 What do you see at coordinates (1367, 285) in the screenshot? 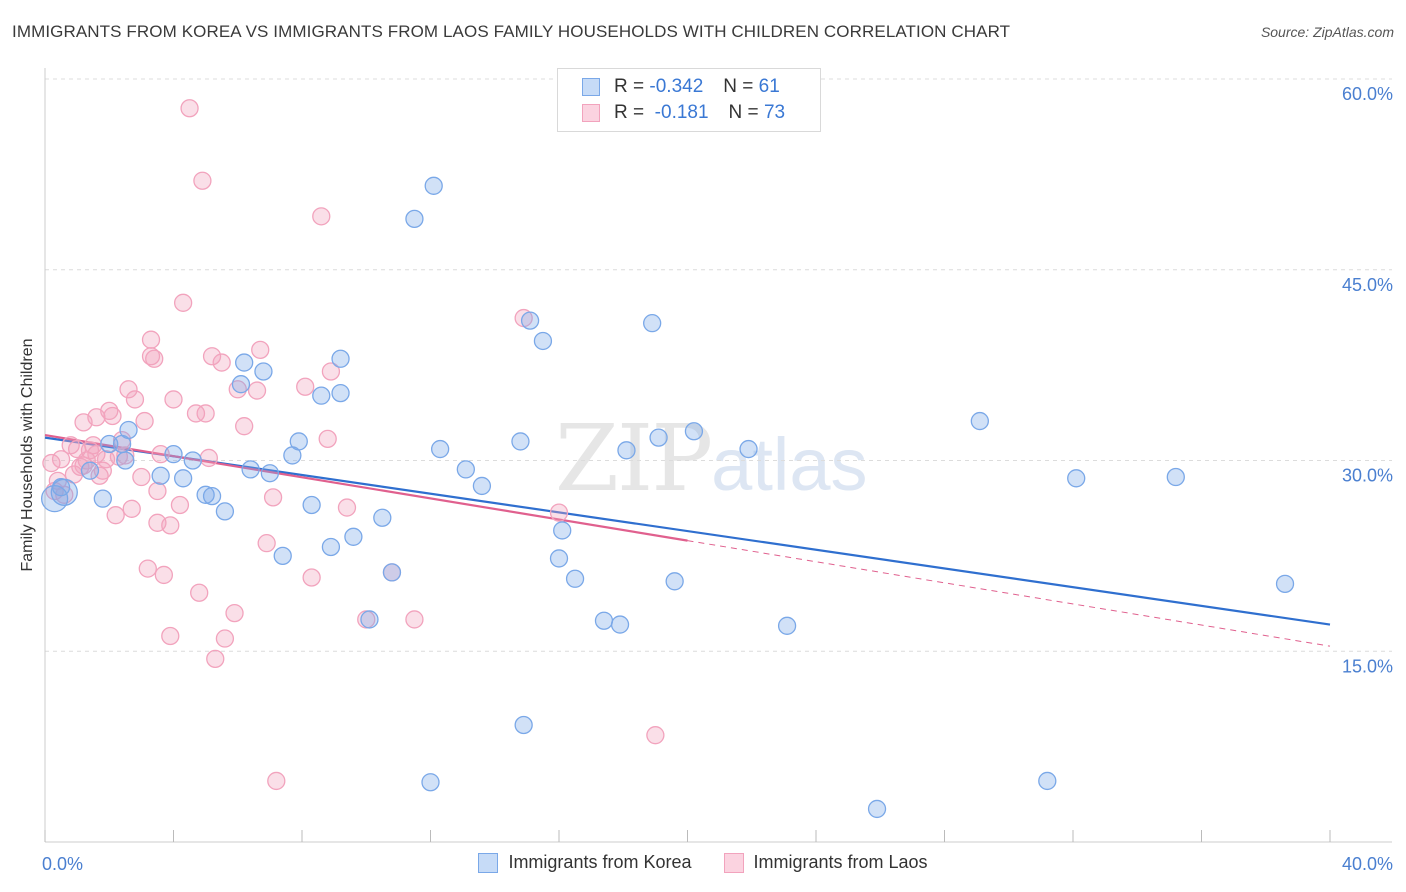
I see `y-tick-label: 45.0%` at bounding box center [1367, 285].